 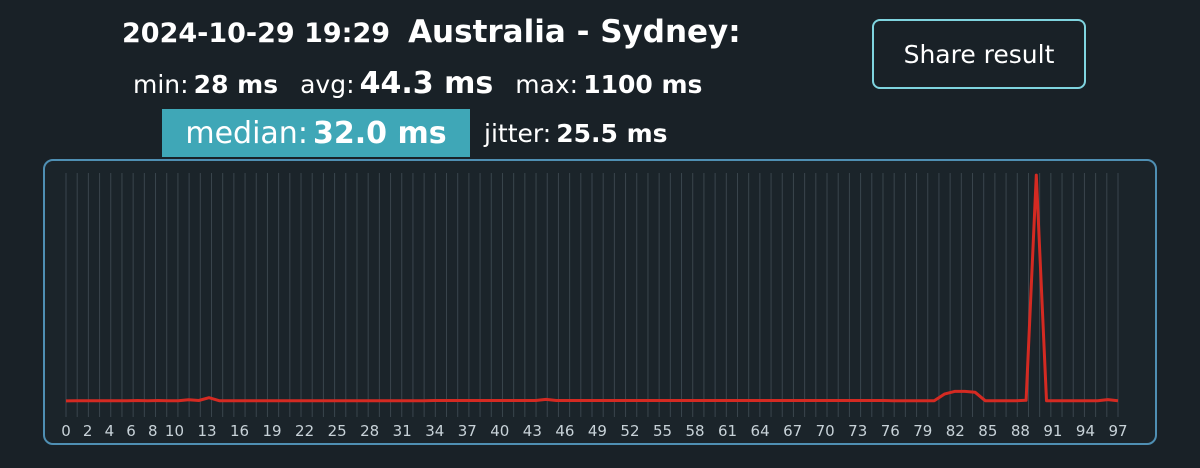 I want to click on min-label: min:, so click(x=161, y=84).